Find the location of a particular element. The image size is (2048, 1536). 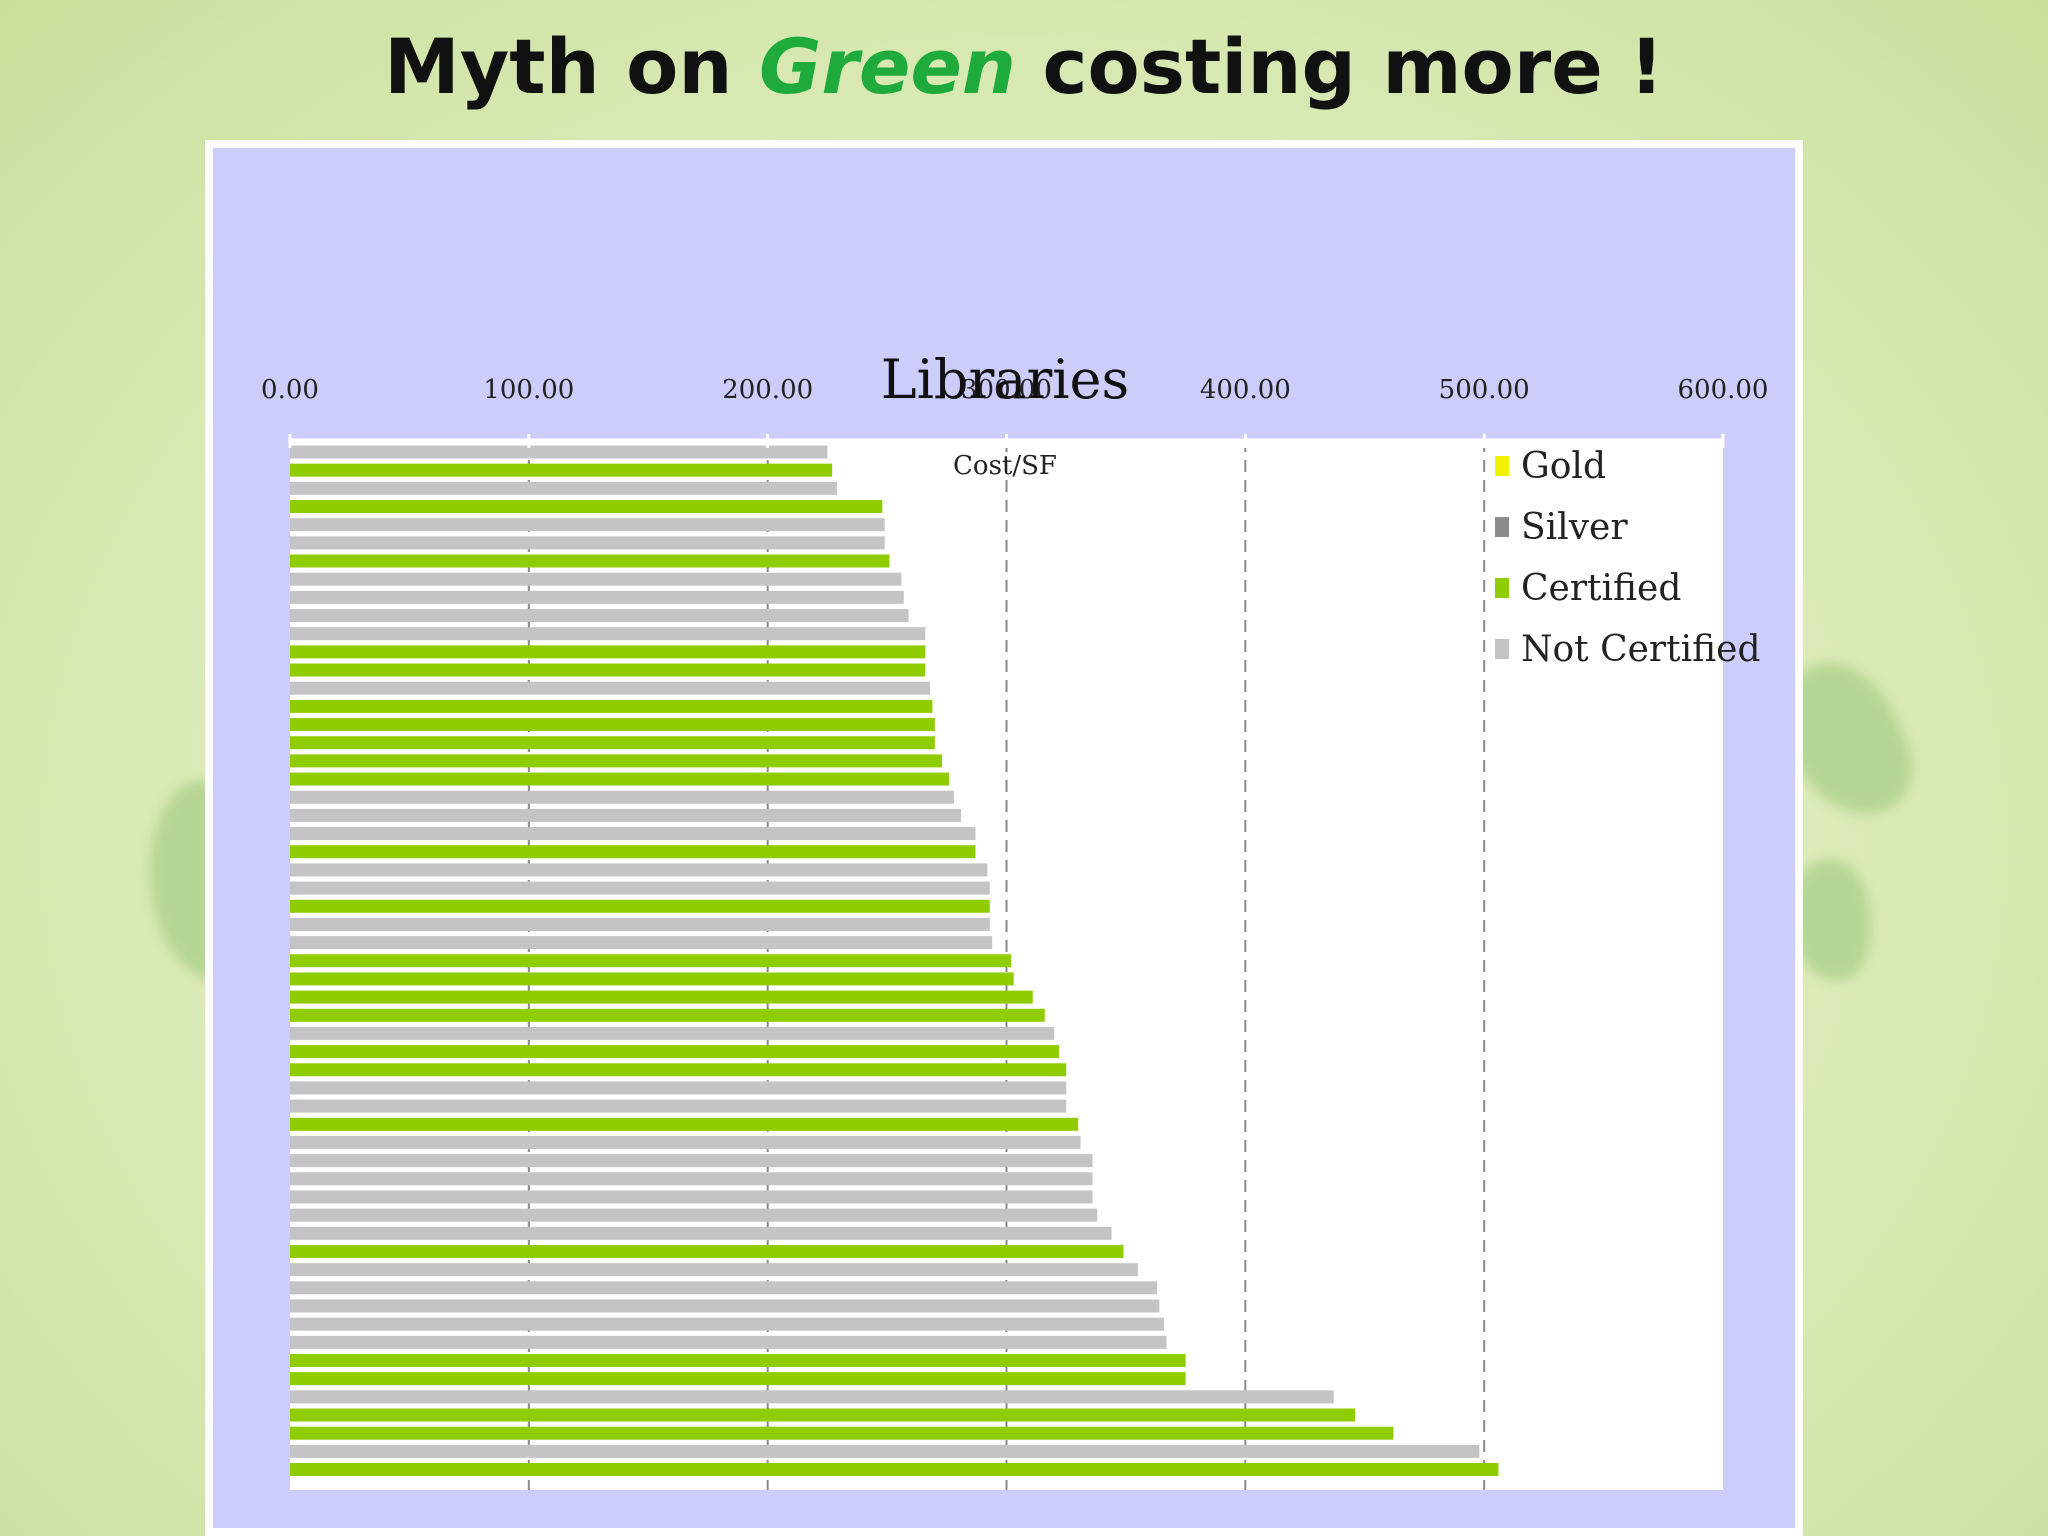

legend-label: Gold is located at coordinates (1563, 466).